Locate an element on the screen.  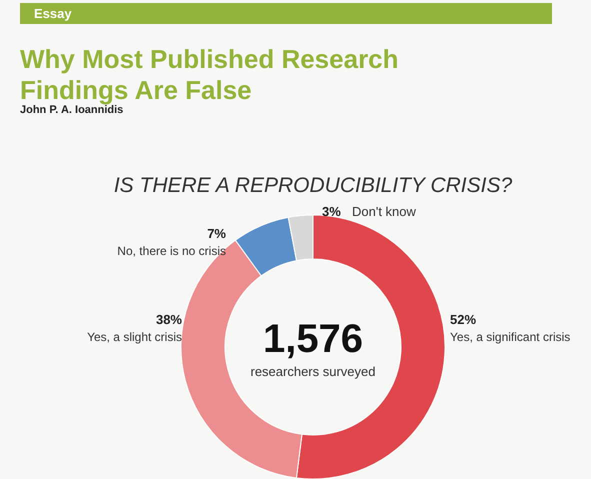
data-label: 38% is located at coordinates (169, 319).